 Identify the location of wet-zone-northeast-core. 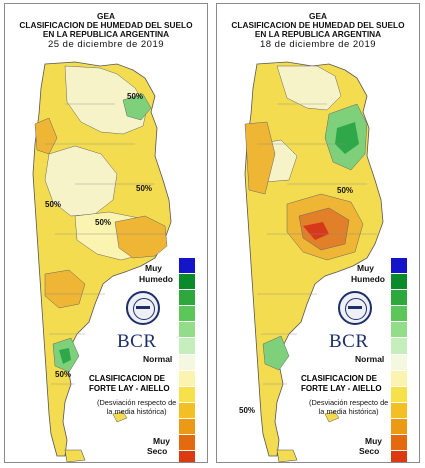
(347, 138).